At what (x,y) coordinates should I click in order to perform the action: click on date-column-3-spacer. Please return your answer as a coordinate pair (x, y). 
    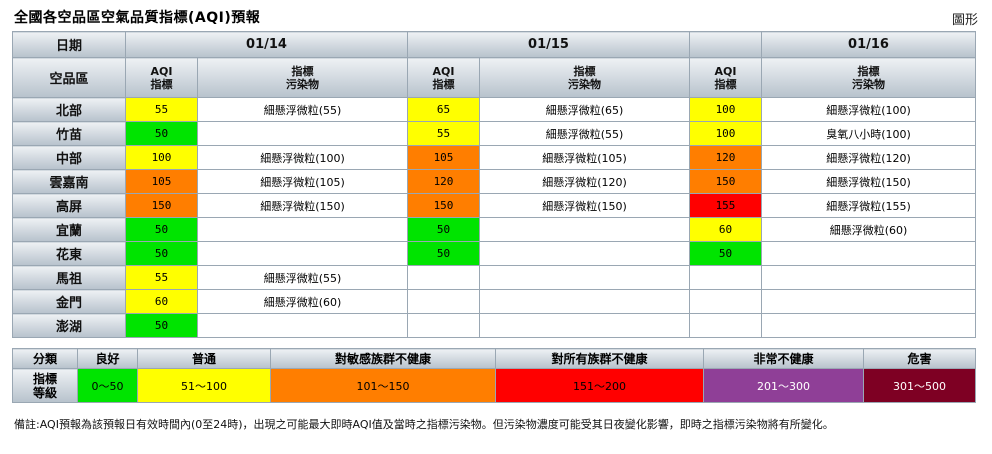
    Looking at the image, I should click on (725, 44).